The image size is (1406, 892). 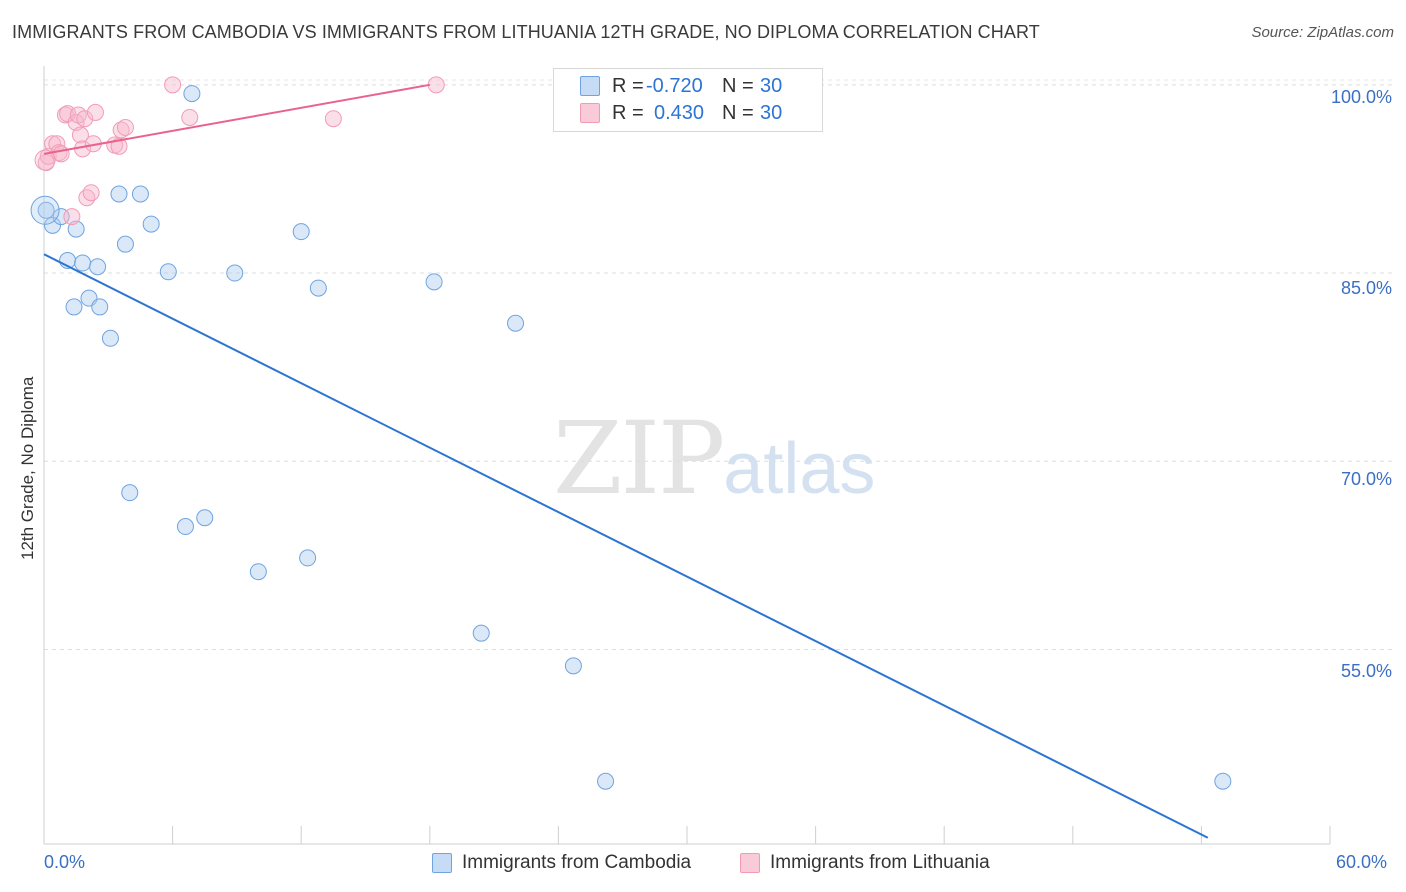 I want to click on y-tick-label: 70.0%, so click(x=1366, y=479).